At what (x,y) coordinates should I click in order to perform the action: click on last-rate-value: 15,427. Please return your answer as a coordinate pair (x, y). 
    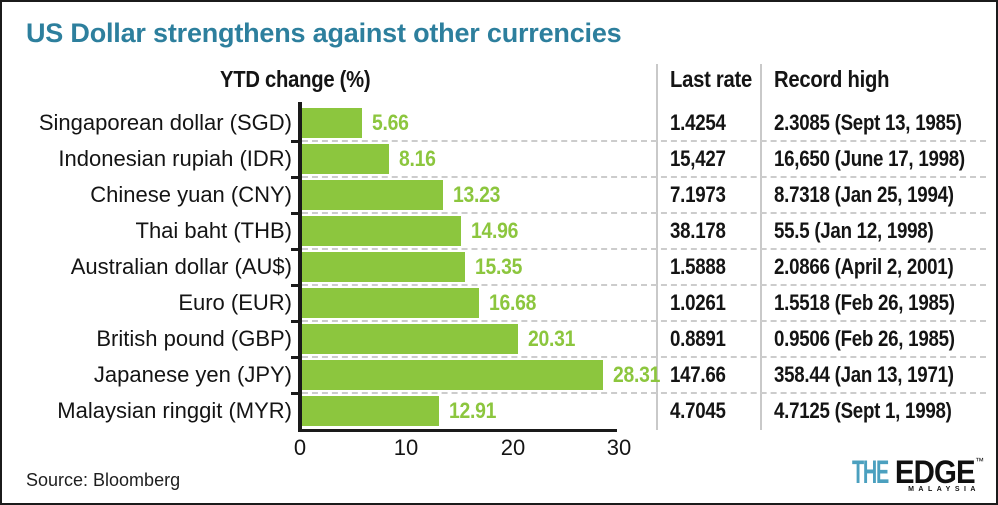
    Looking at the image, I should click on (698, 158).